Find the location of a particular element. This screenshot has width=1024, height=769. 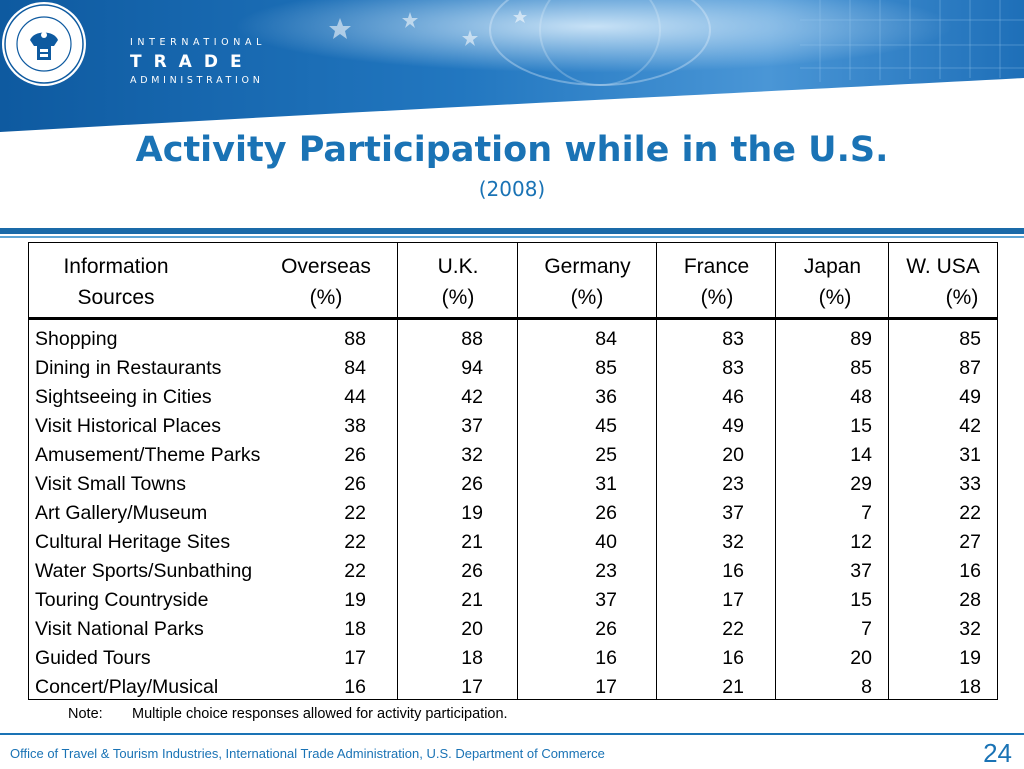

table-cell: 83 is located at coordinates (733, 368).